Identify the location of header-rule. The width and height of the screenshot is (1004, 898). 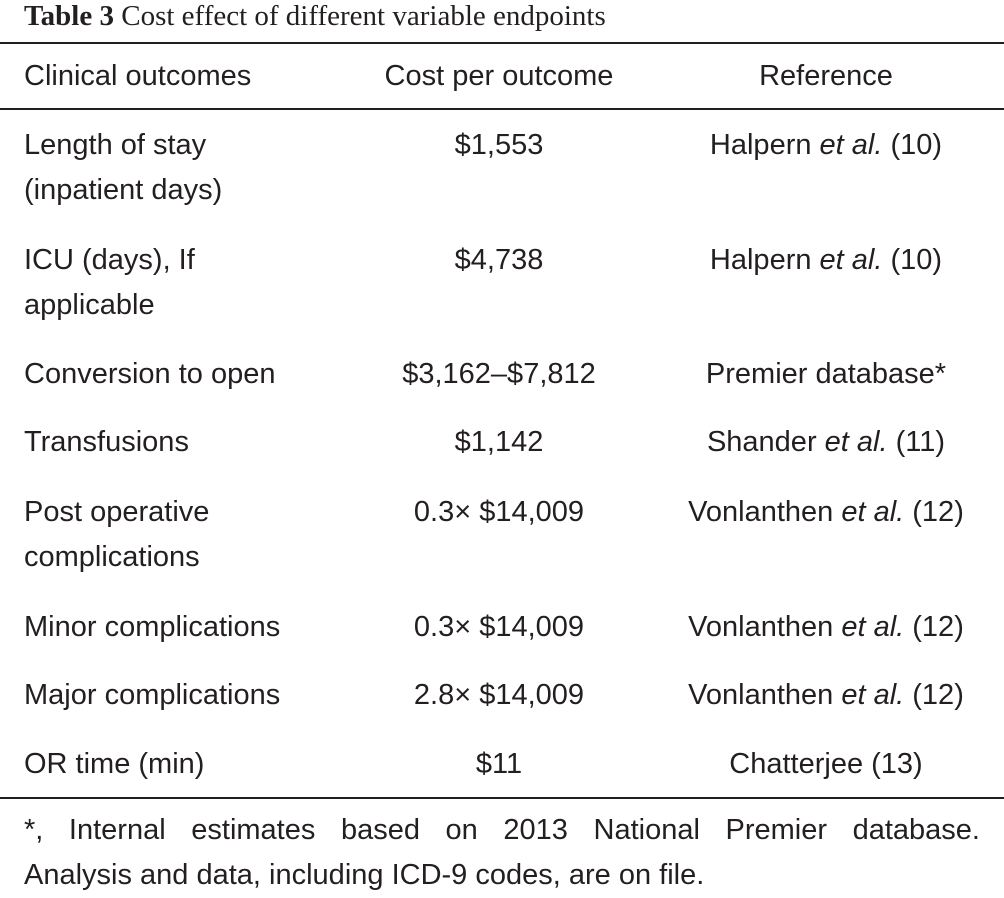
(502, 109).